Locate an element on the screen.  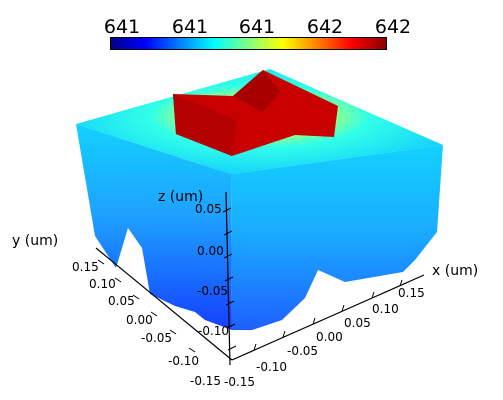
y-tick-label: 0.05 is located at coordinates (121, 301).